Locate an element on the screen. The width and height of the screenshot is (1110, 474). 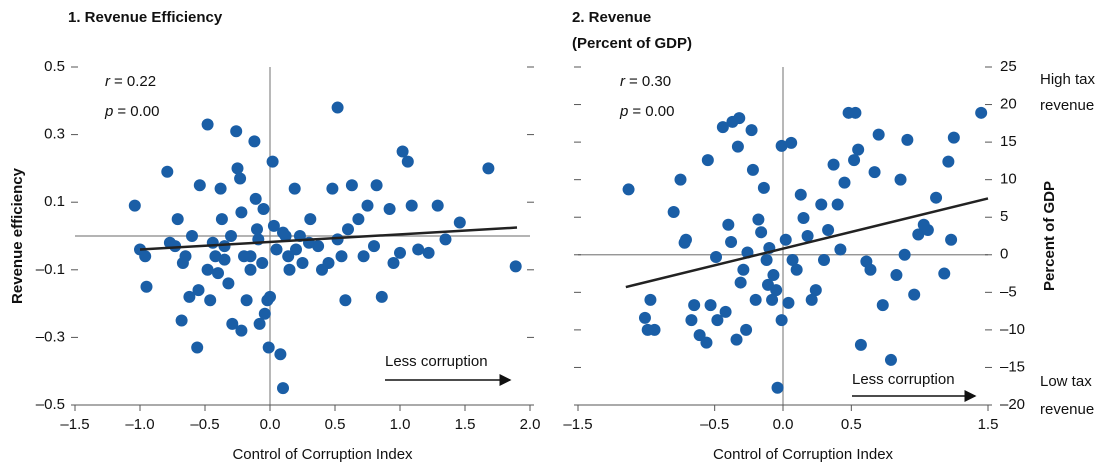
stat-symbol: p is located at coordinates (108, 111).